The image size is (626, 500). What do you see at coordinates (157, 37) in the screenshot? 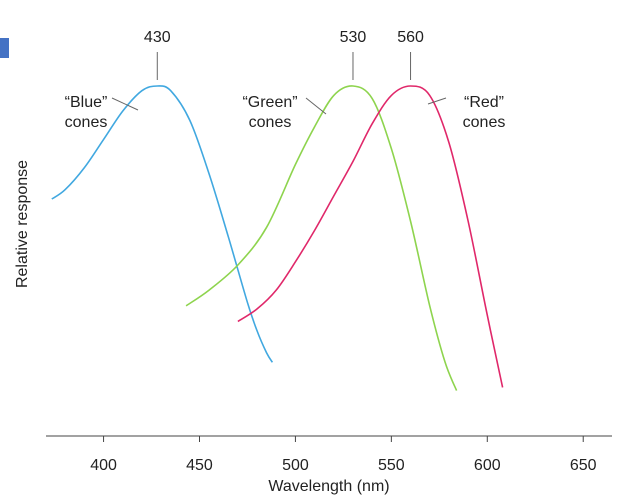
I see `peak-label: 430` at bounding box center [157, 37].